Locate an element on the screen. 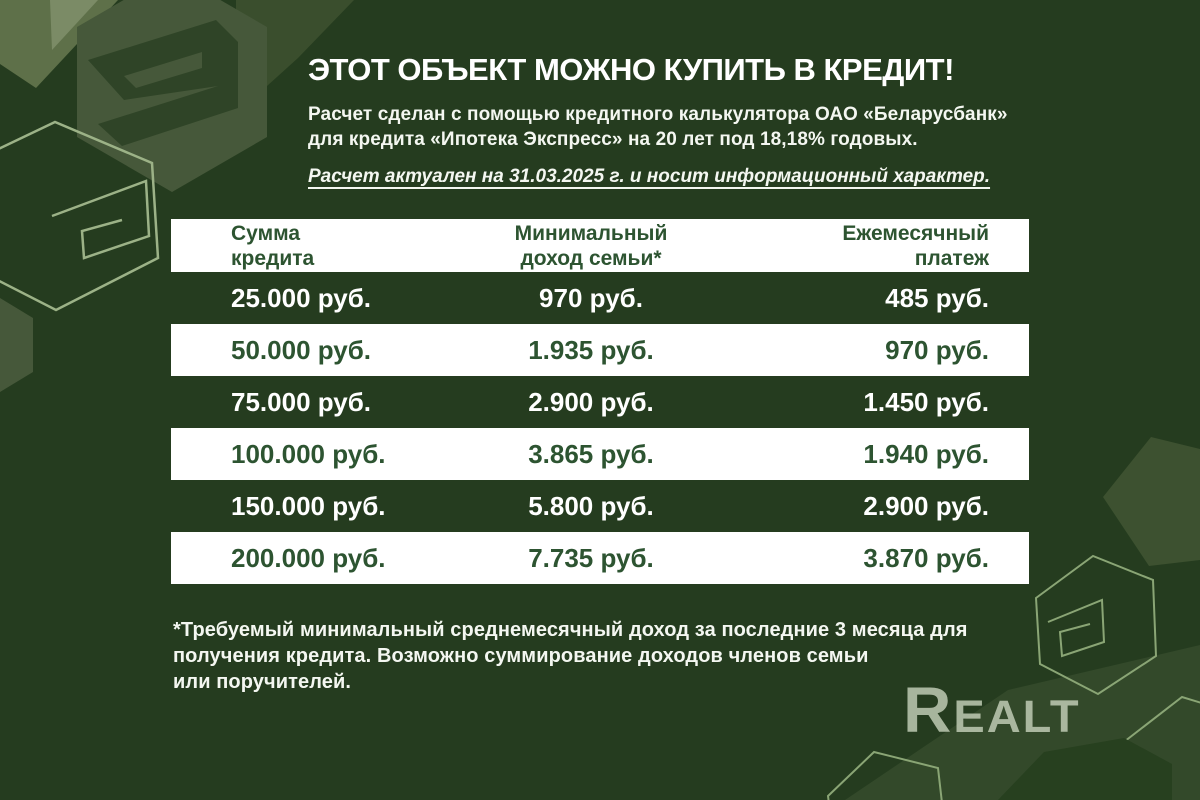  cell-min-income: 5.800 руб. is located at coordinates (591, 505).